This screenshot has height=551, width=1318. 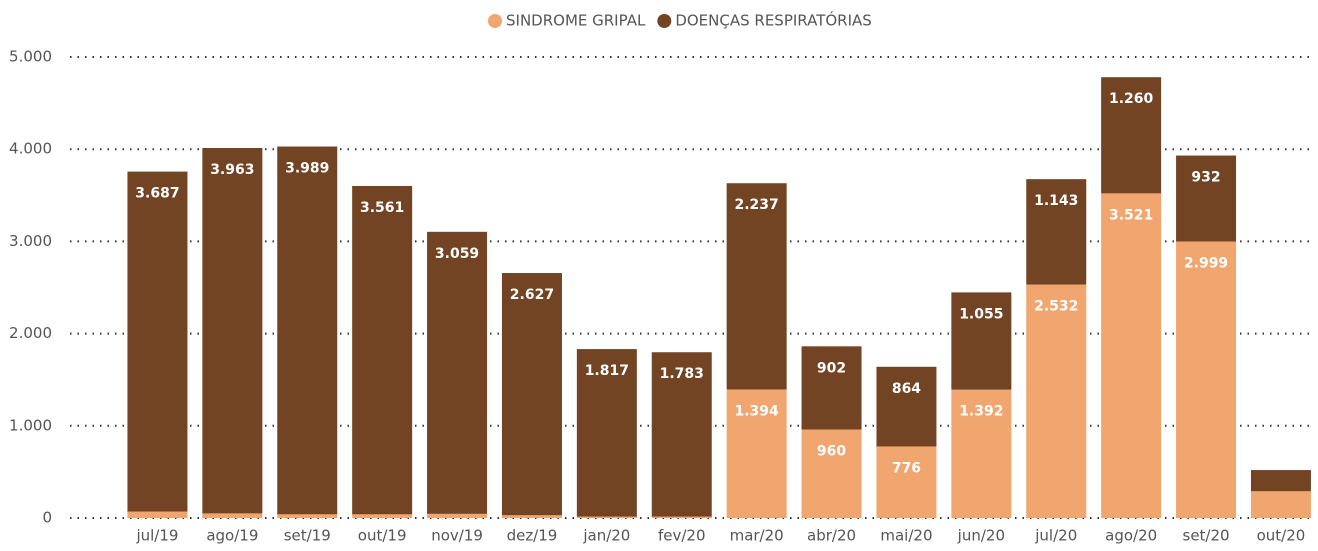 I want to click on value-label: 2.999, so click(x=1206, y=263).